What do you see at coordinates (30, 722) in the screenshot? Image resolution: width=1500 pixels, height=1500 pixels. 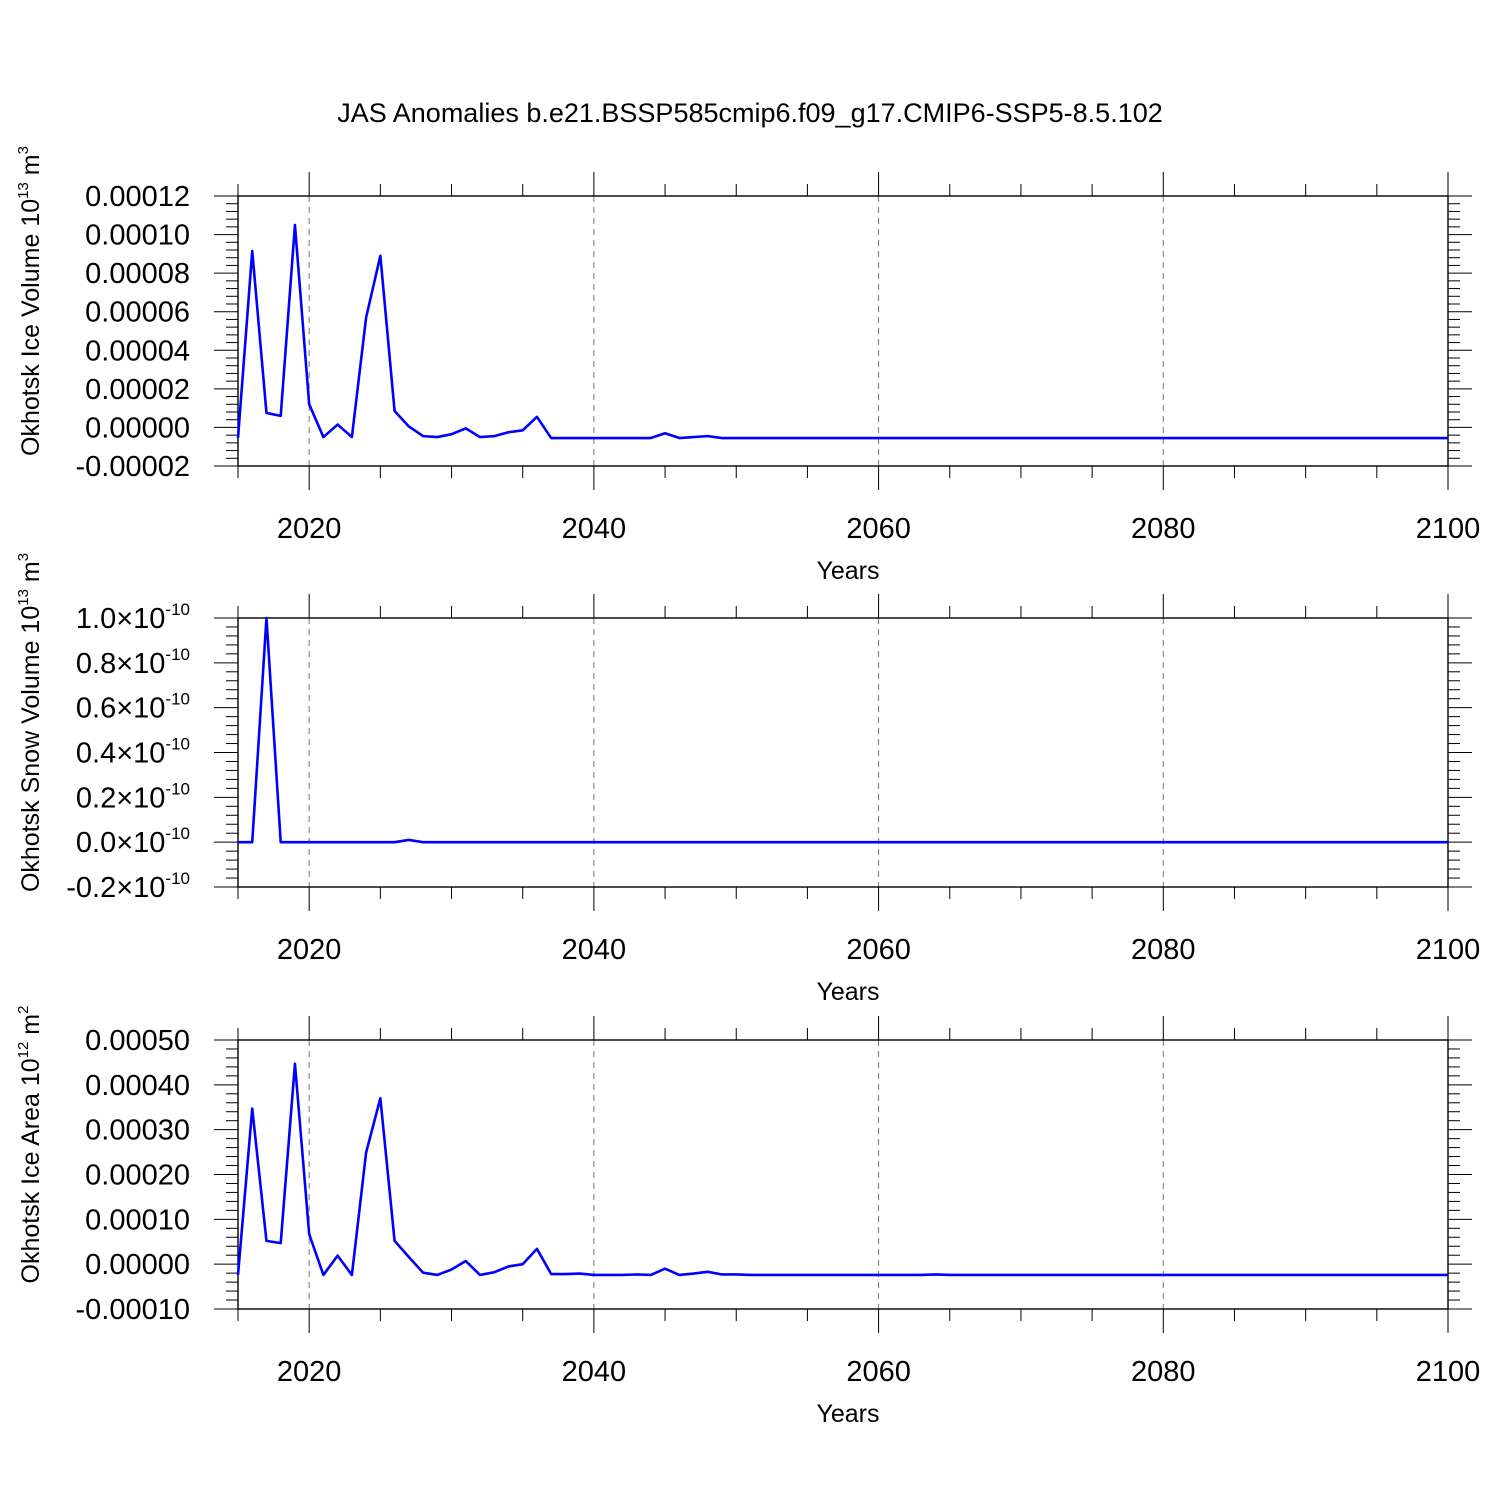 I see `y-axis-label: Okhotsk Snow Volume 1013 m3` at bounding box center [30, 722].